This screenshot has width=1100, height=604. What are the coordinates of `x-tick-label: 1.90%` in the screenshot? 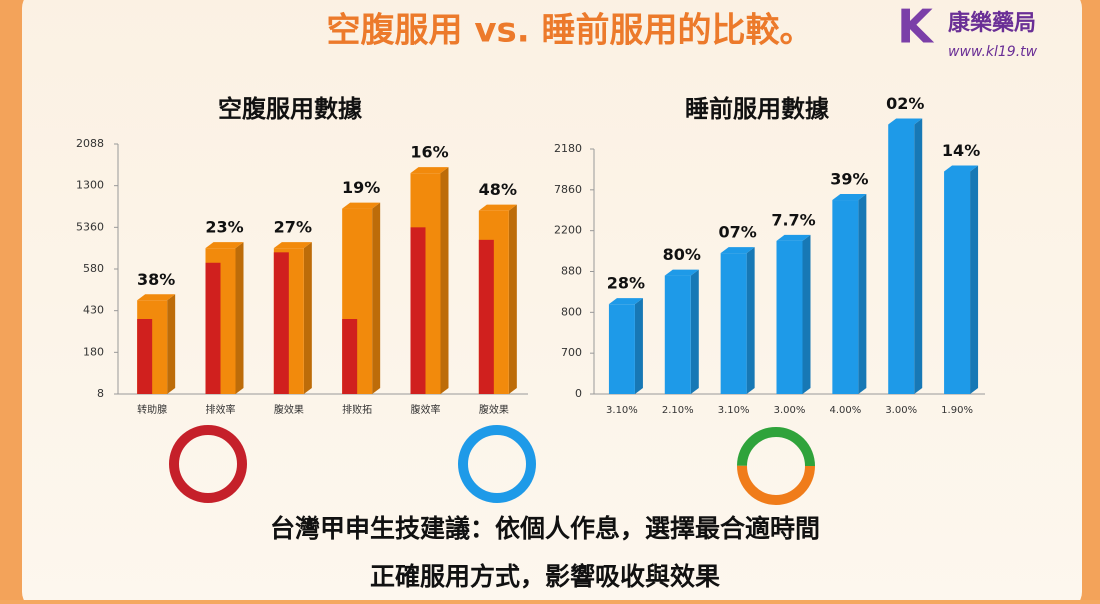 It's located at (957, 410).